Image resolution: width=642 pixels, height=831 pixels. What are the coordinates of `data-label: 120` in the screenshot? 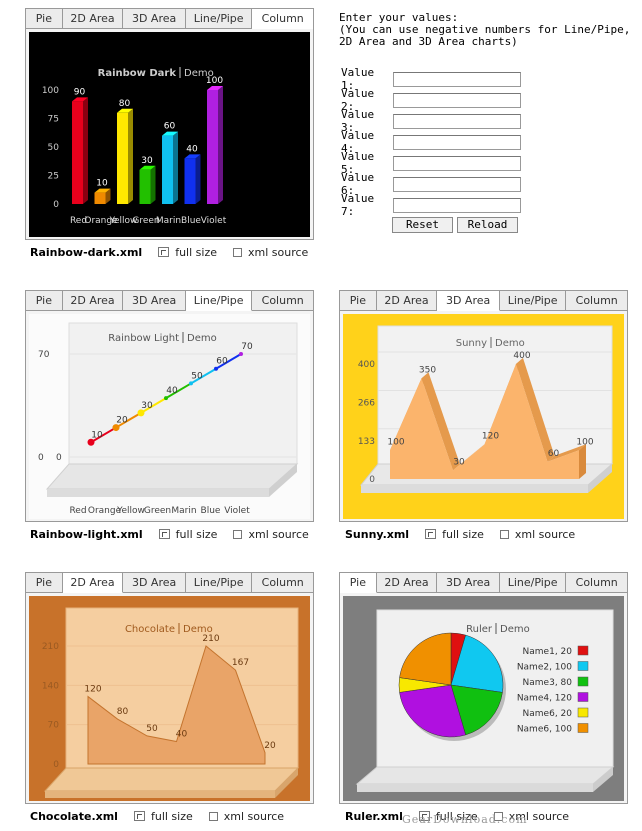 It's located at (490, 437).